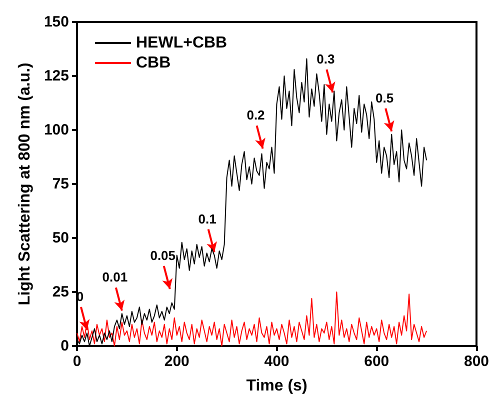  I want to click on y-tick-label: 50, so click(60, 238).